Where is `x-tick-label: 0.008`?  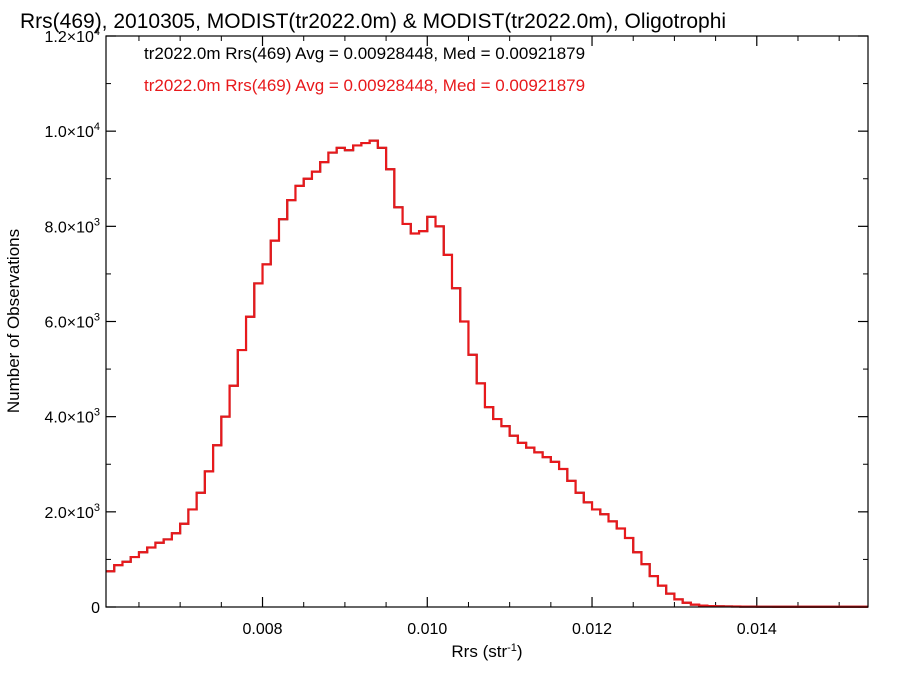 x-tick-label: 0.008 is located at coordinates (262, 629).